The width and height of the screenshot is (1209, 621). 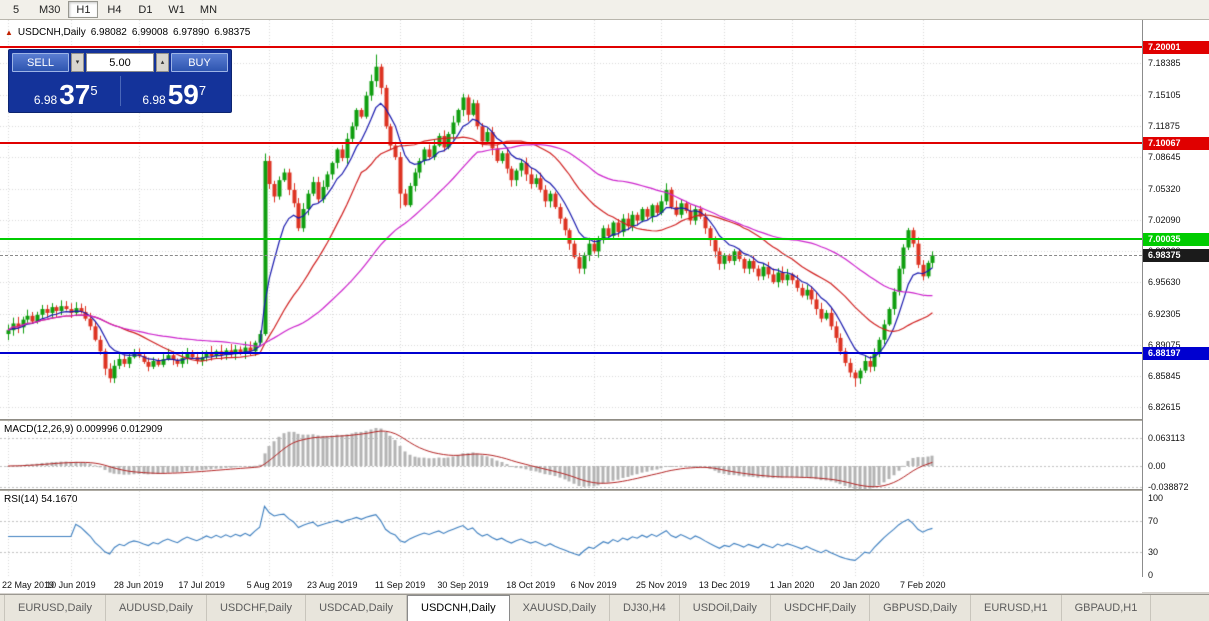 What do you see at coordinates (94, 90) in the screenshot?
I see `bid-price-sup: 5` at bounding box center [94, 90].